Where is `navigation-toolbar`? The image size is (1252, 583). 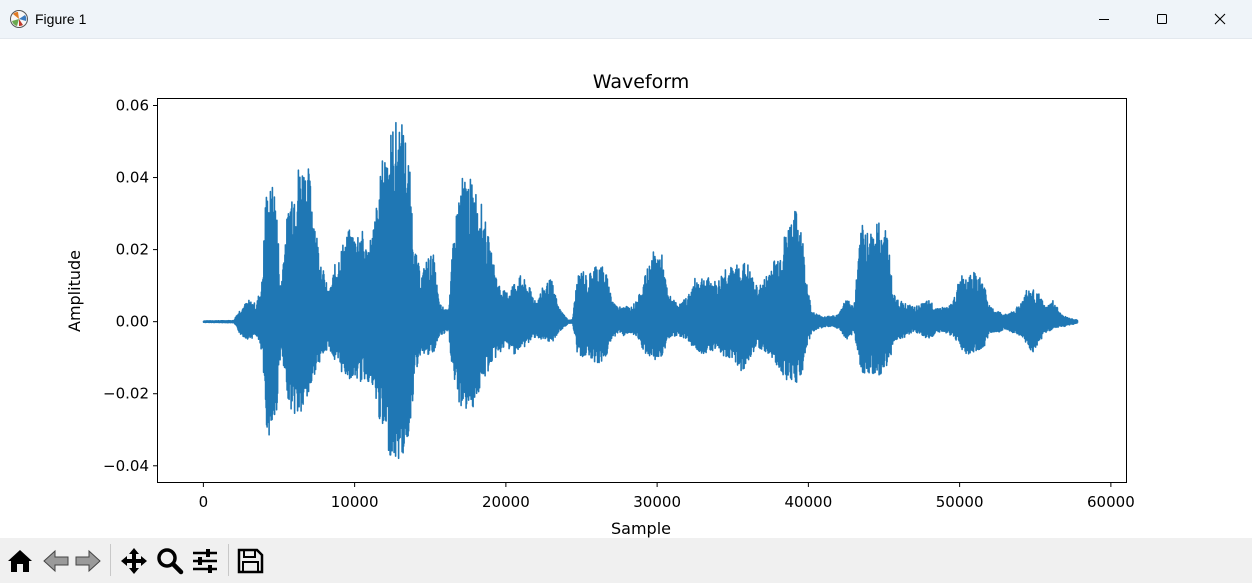
navigation-toolbar is located at coordinates (626, 560).